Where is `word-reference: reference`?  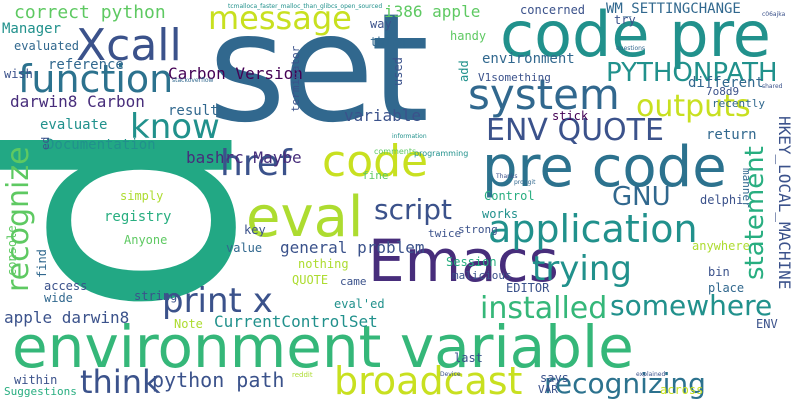 word-reference: reference is located at coordinates (86, 65).